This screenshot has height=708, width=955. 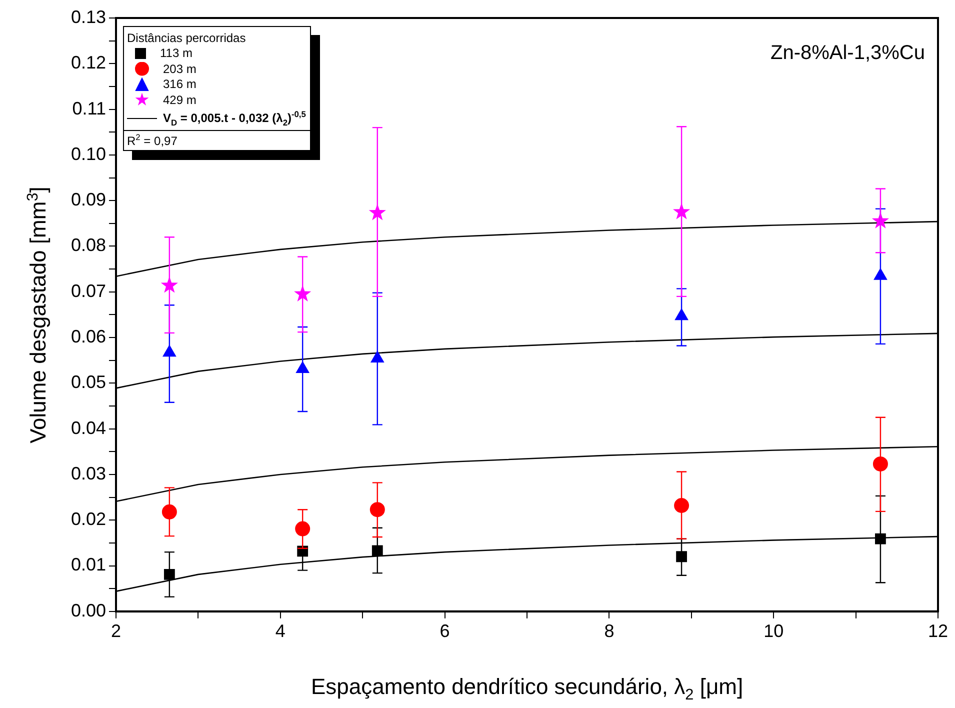 I want to click on annotation: Zn-8%Al-1,3%Cu, so click(x=847, y=53).